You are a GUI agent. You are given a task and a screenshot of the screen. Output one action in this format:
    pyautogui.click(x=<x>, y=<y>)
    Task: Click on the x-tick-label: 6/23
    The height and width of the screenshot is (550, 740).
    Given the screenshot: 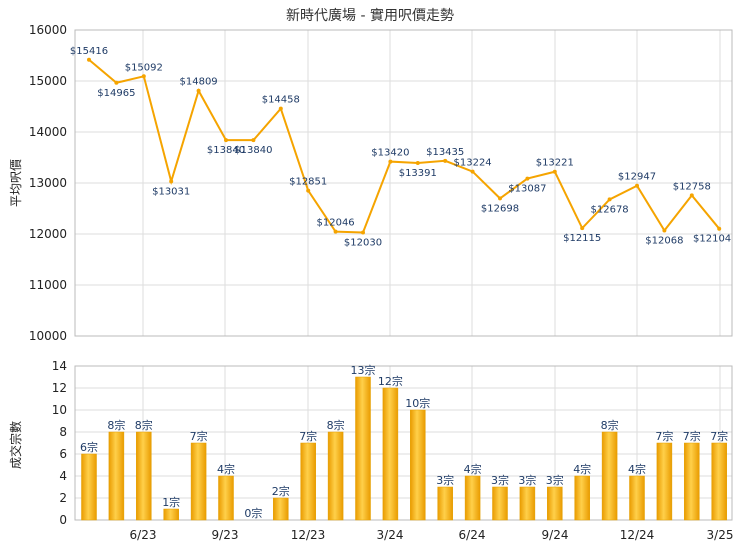 What is the action you would take?
    pyautogui.click(x=143, y=535)
    